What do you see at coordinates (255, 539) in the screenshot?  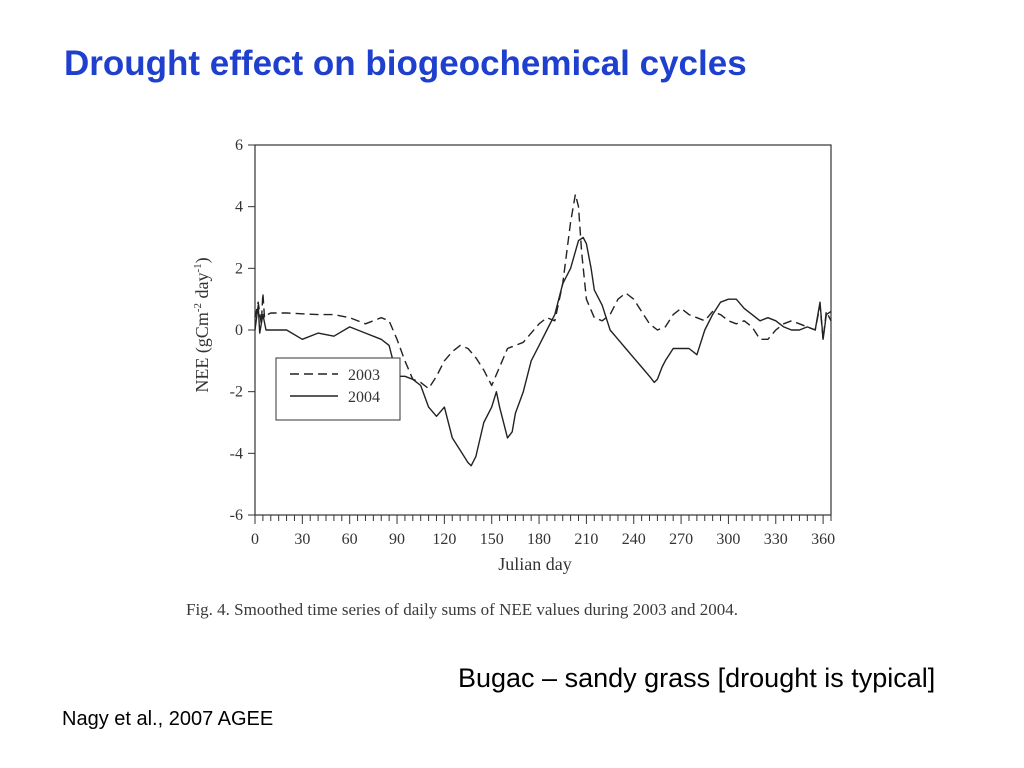 I see `x-tick-label: 0` at bounding box center [255, 539].